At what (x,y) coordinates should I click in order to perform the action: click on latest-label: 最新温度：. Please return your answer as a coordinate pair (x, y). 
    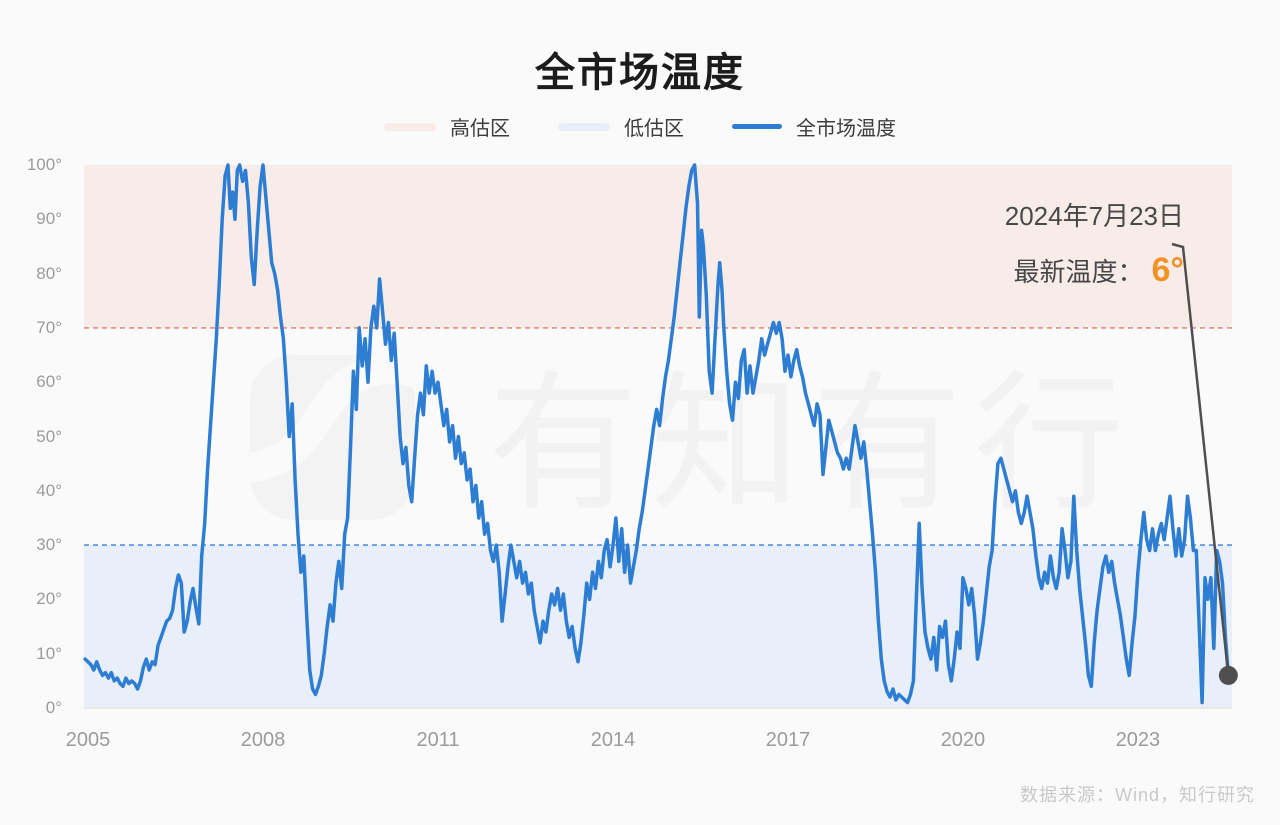
    Looking at the image, I should click on (1078, 272).